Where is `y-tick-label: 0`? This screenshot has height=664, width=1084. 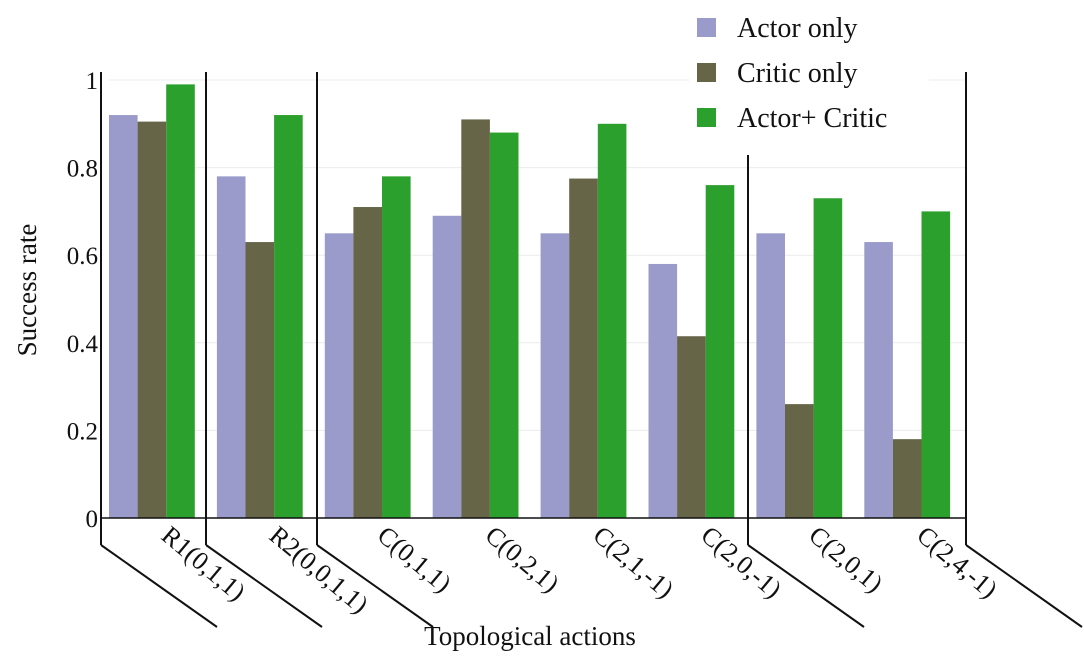
y-tick-label: 0 is located at coordinates (92, 519).